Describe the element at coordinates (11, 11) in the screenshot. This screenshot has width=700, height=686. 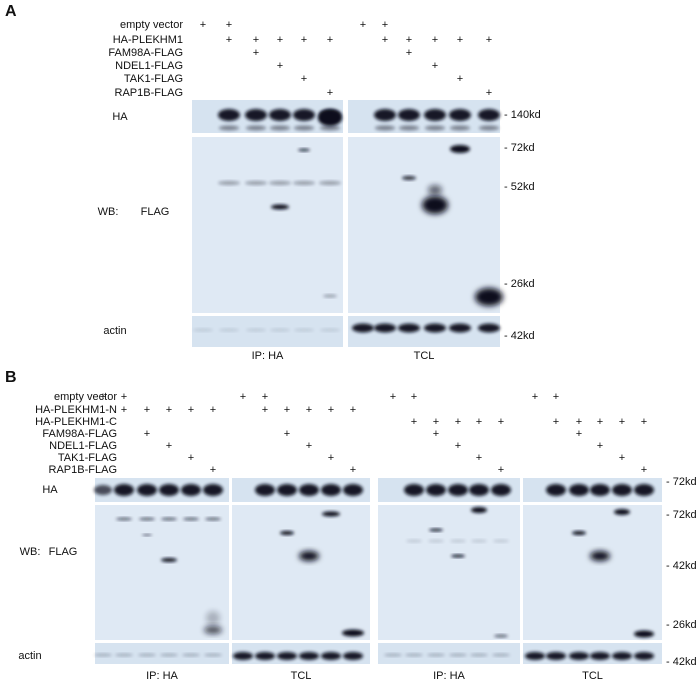
I see `panel-letter: A` at that location.